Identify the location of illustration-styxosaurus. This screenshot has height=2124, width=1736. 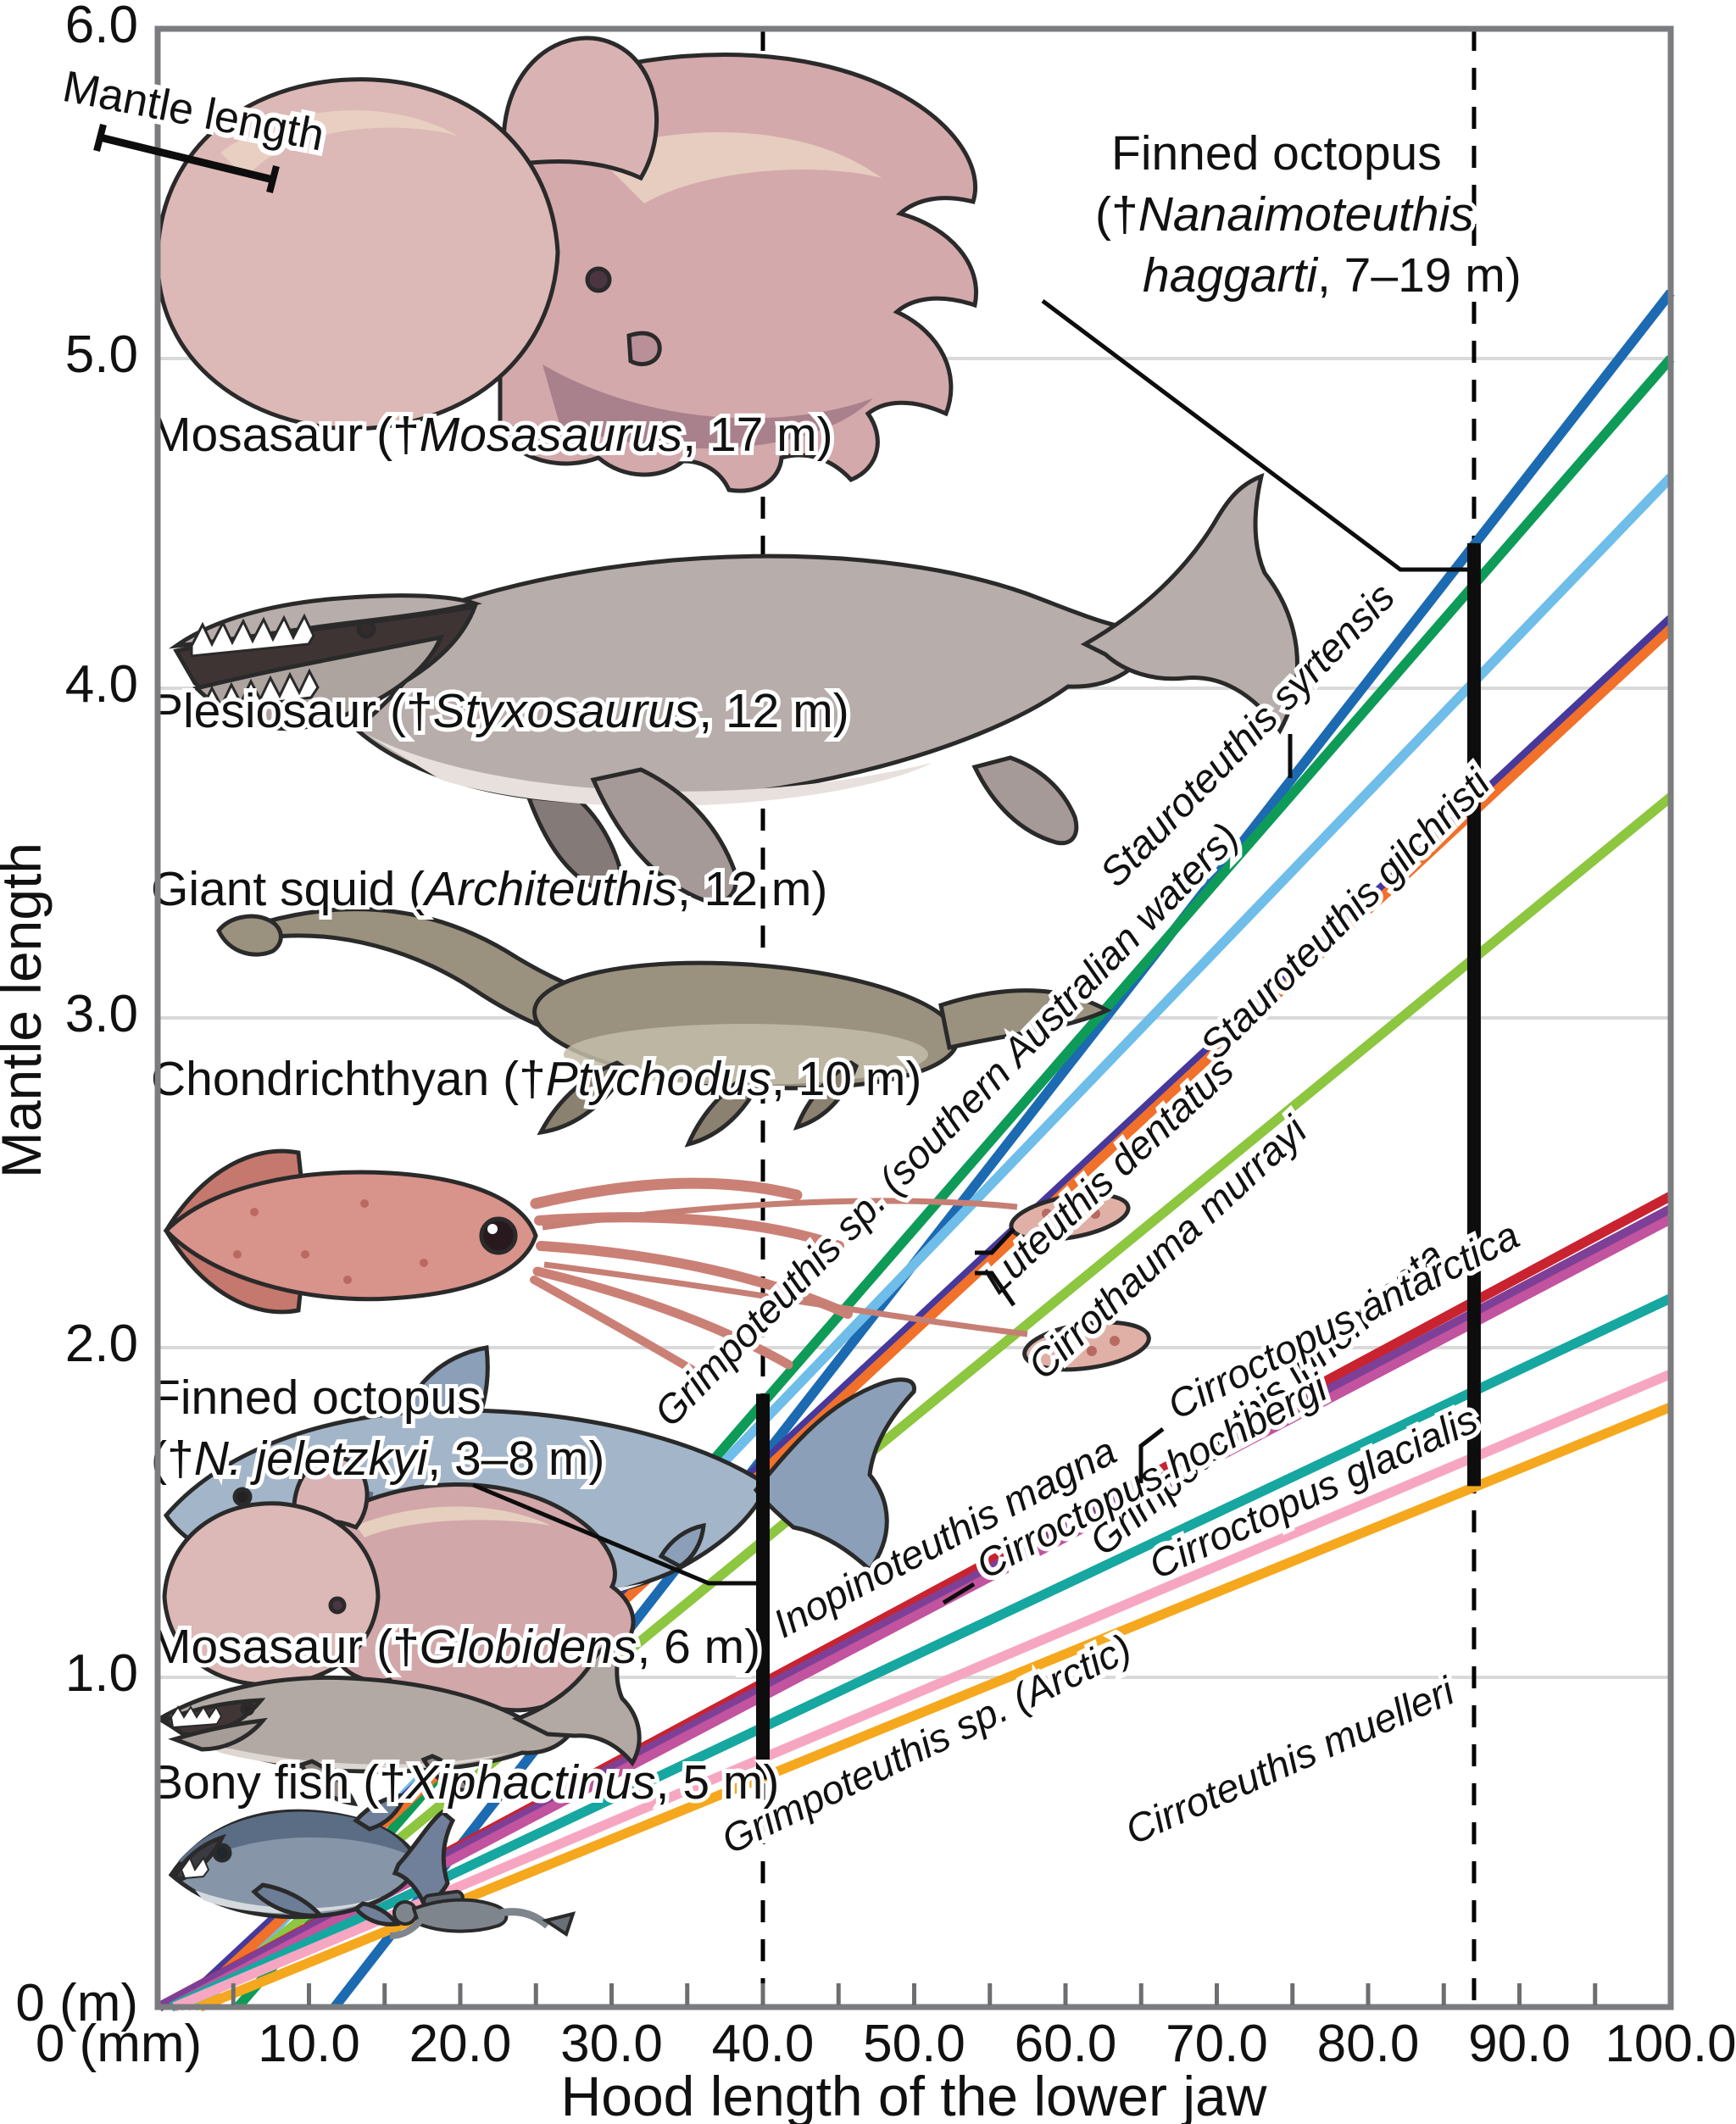
(664, 1027).